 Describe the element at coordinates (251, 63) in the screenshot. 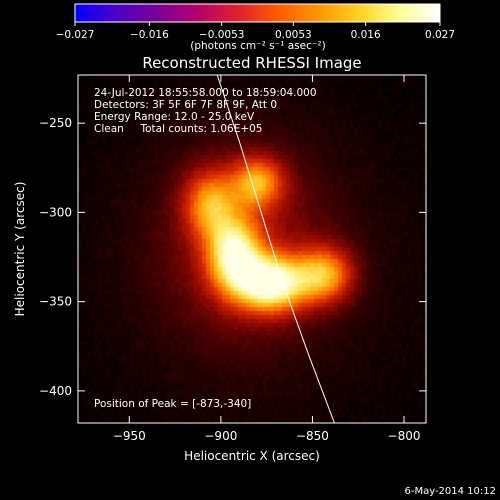

I see `chart-title: Reconstructed RHESSI Image` at that location.